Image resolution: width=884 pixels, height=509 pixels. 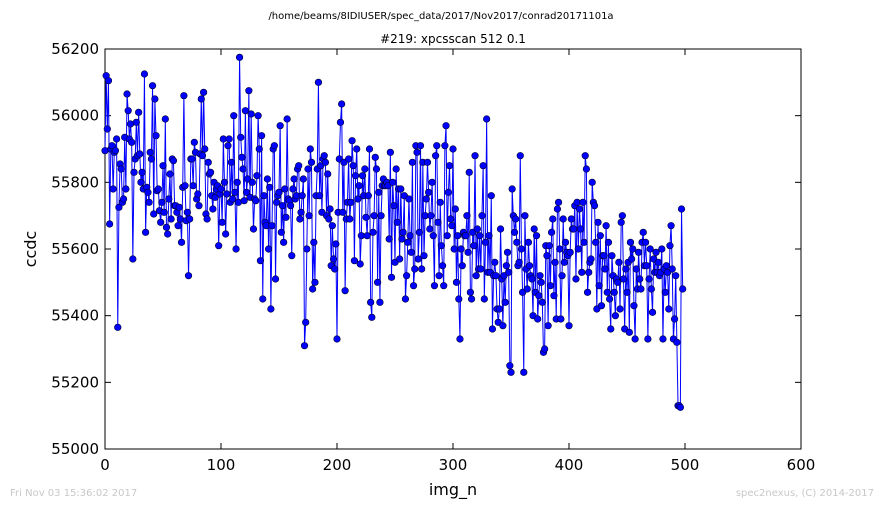 What do you see at coordinates (221, 465) in the screenshot?
I see `x-tick-label: 100` at bounding box center [221, 465].